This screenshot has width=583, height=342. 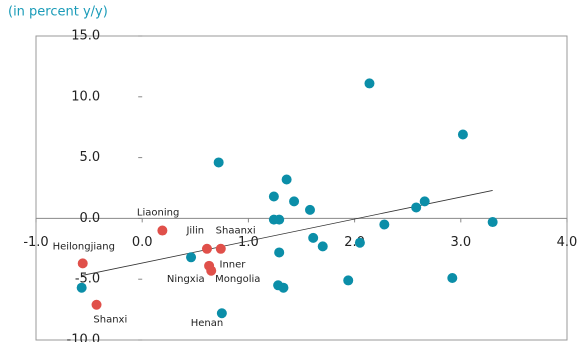 I want to click on annotation: Henan, so click(x=207, y=323).